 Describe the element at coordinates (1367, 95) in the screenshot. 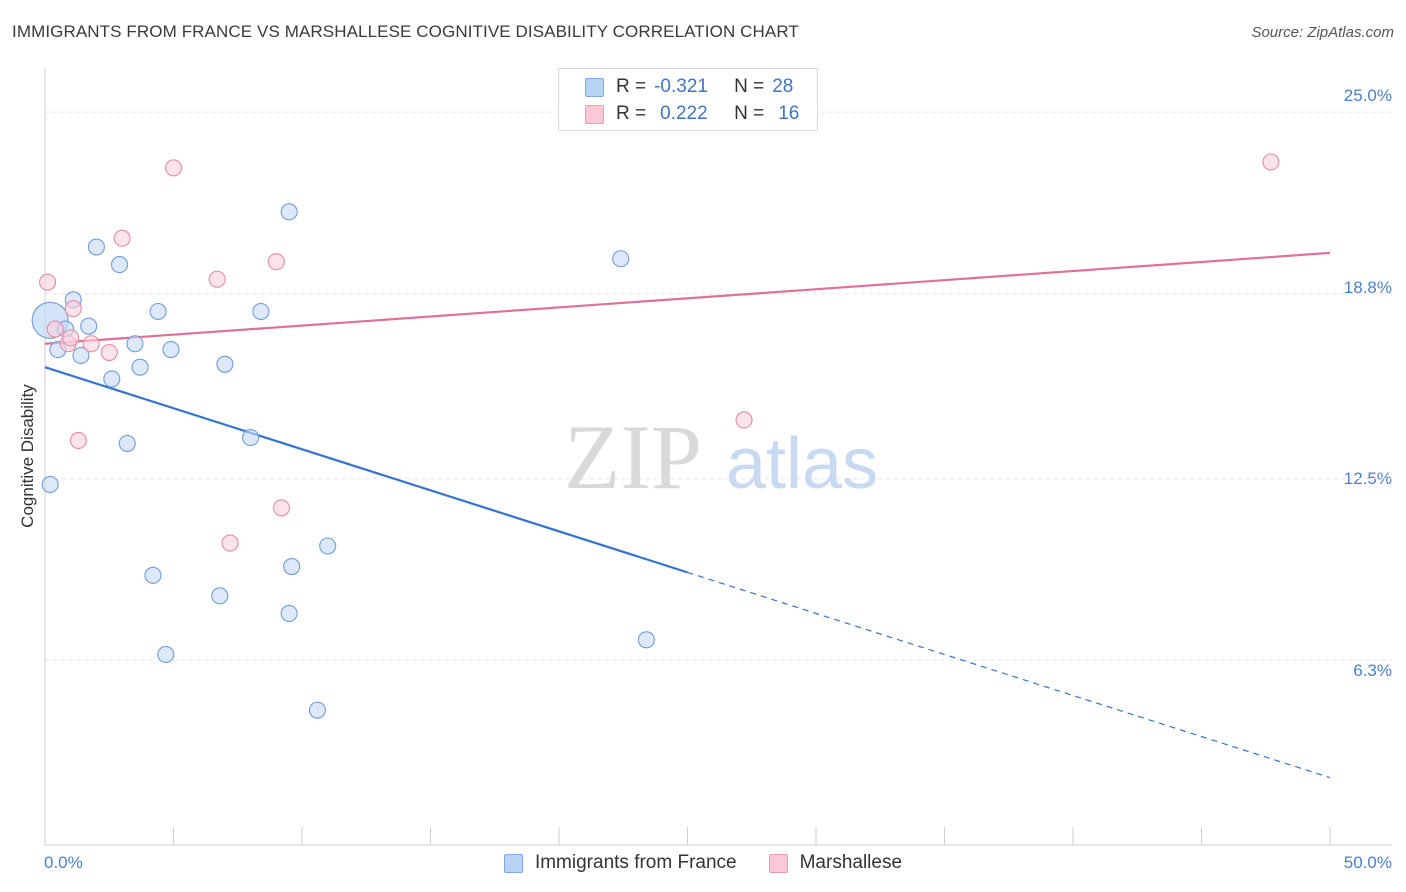

I see `y-tick-label-25: 25.0%` at that location.